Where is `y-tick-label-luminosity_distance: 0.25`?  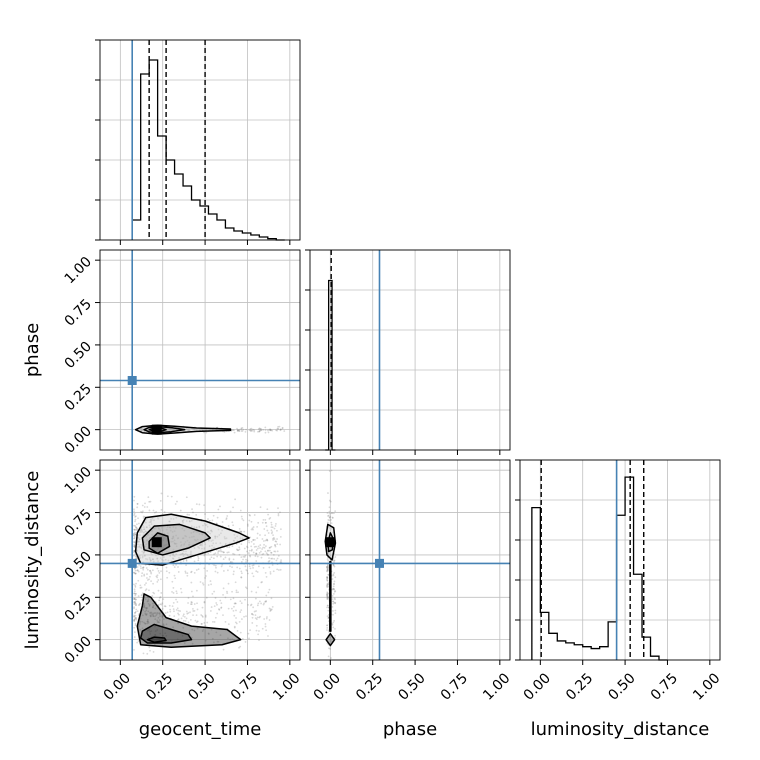
y-tick-label-luminosity_distance: 0.25 is located at coordinates (78, 607).